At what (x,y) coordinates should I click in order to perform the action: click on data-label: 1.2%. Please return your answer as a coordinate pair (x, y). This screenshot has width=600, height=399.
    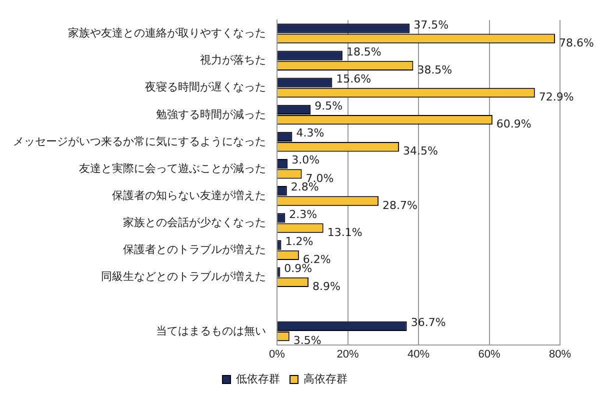
    Looking at the image, I should click on (299, 241).